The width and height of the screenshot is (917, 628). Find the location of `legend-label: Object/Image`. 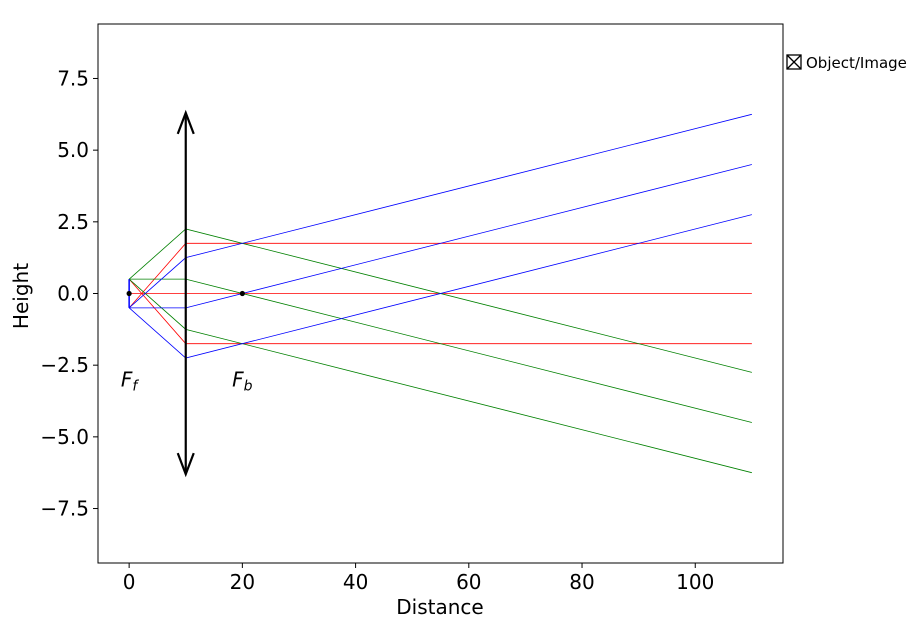

legend-label: Object/Image is located at coordinates (856, 63).